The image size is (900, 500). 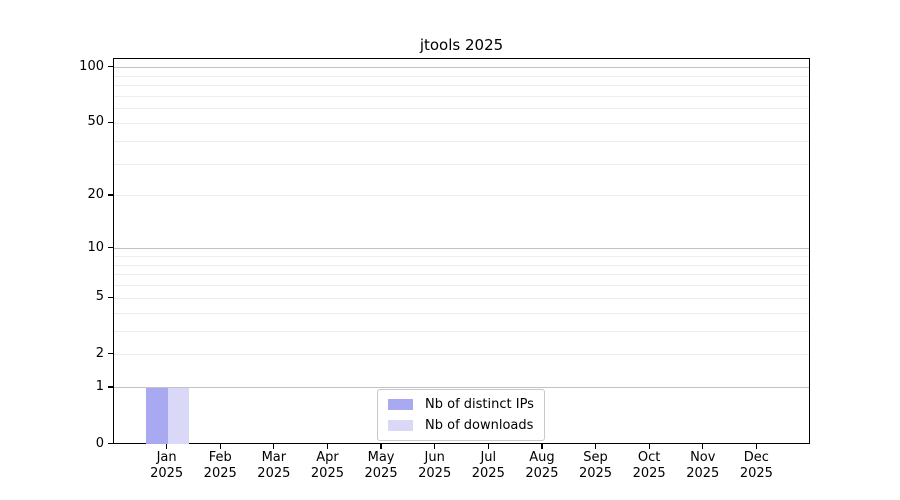 I want to click on chart-title: jtools 2025, so click(x=461, y=45).